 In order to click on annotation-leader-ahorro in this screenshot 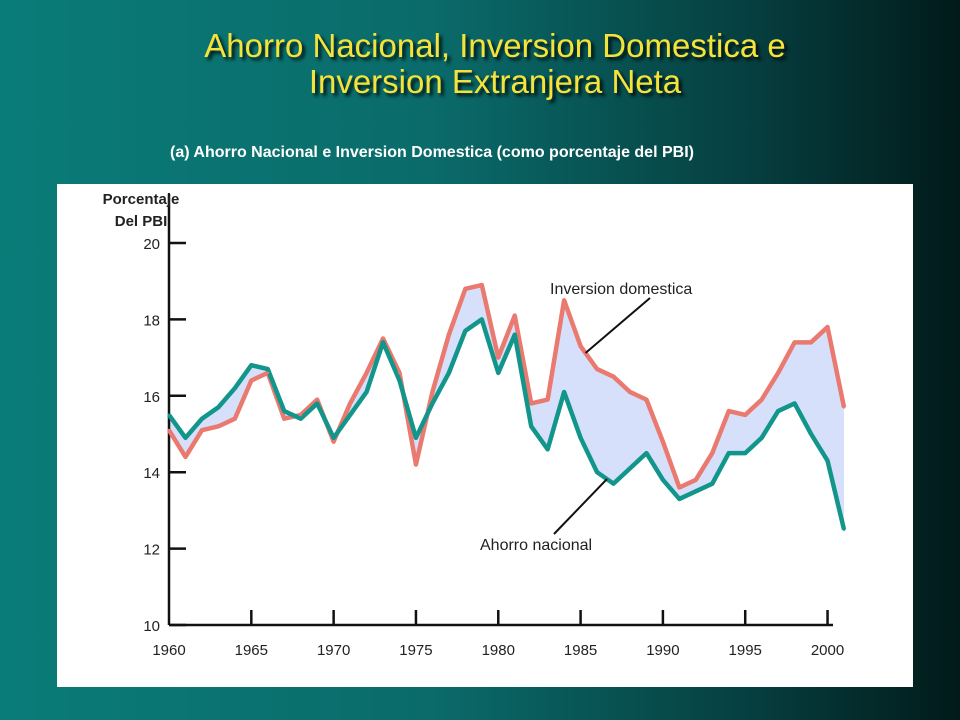, I will do `click(580, 506)`.